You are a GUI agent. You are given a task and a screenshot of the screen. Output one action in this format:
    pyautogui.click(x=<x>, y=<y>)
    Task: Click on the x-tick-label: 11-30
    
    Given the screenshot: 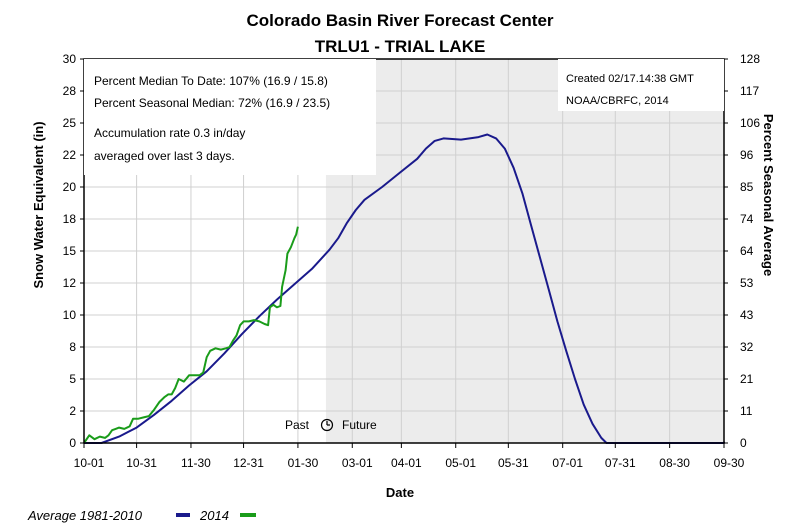 What is the action you would take?
    pyautogui.click(x=196, y=463)
    